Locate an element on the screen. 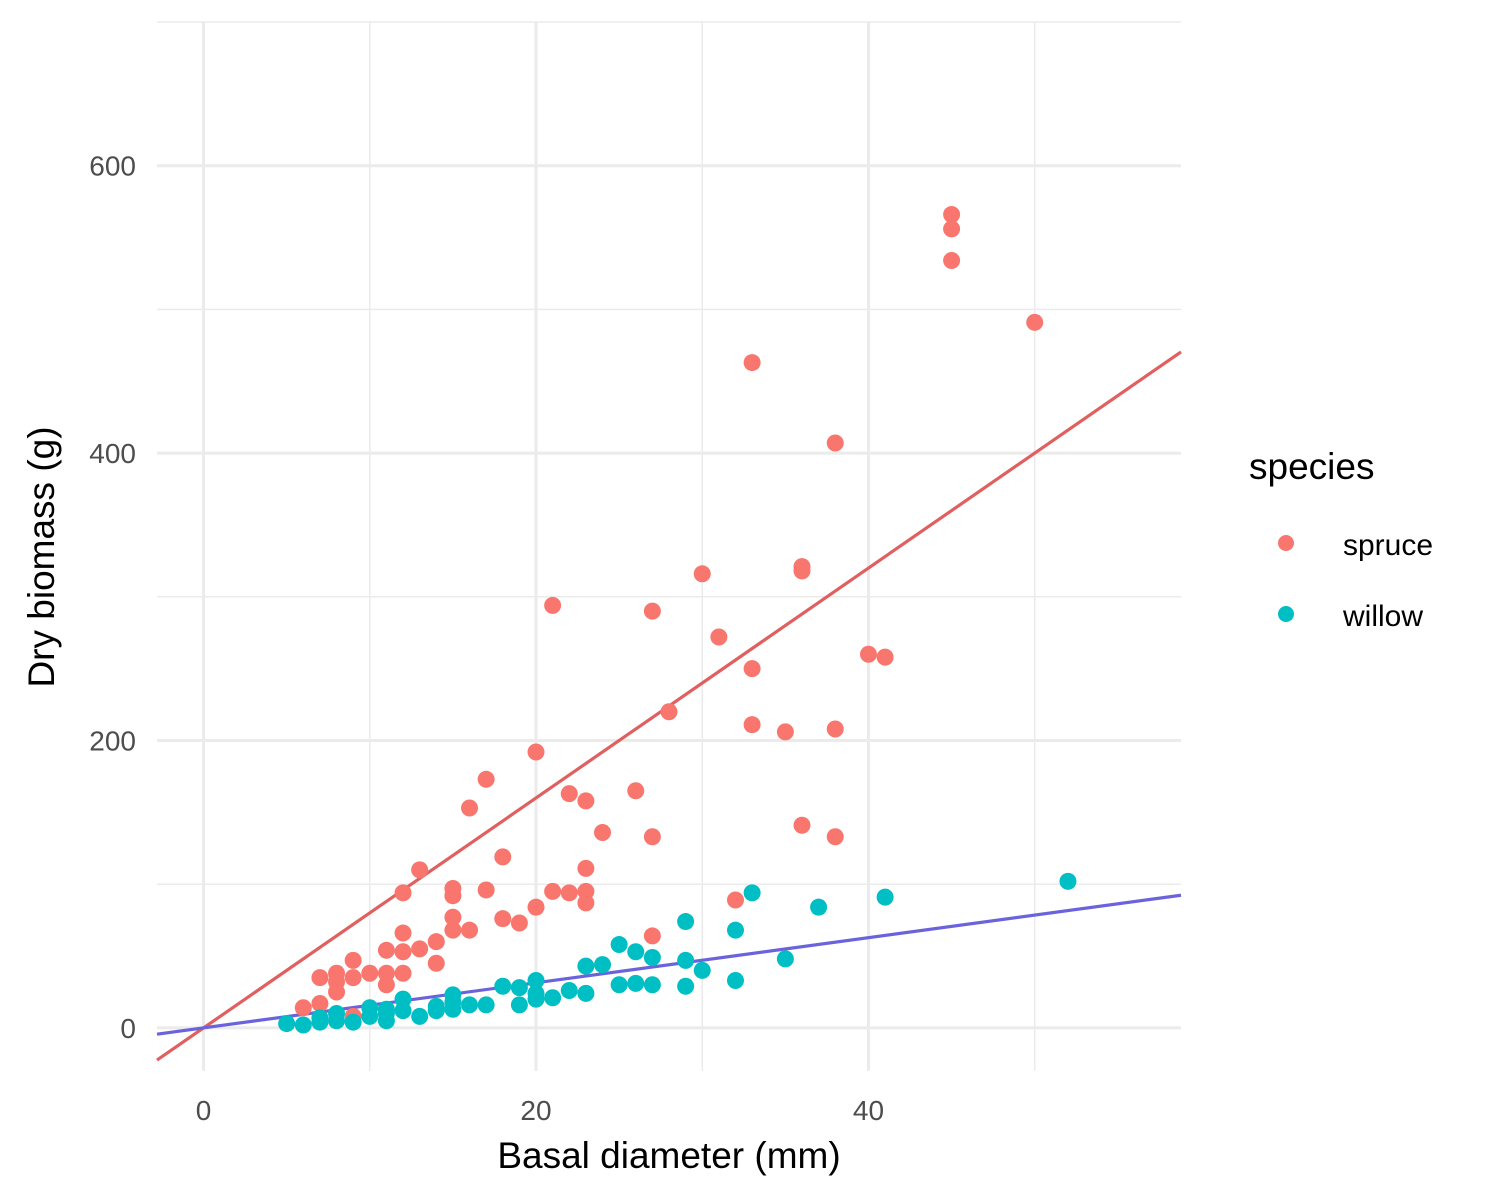 The height and width of the screenshot is (1200, 1500). y-axis-title: Dry biomass (g) is located at coordinates (41, 556).